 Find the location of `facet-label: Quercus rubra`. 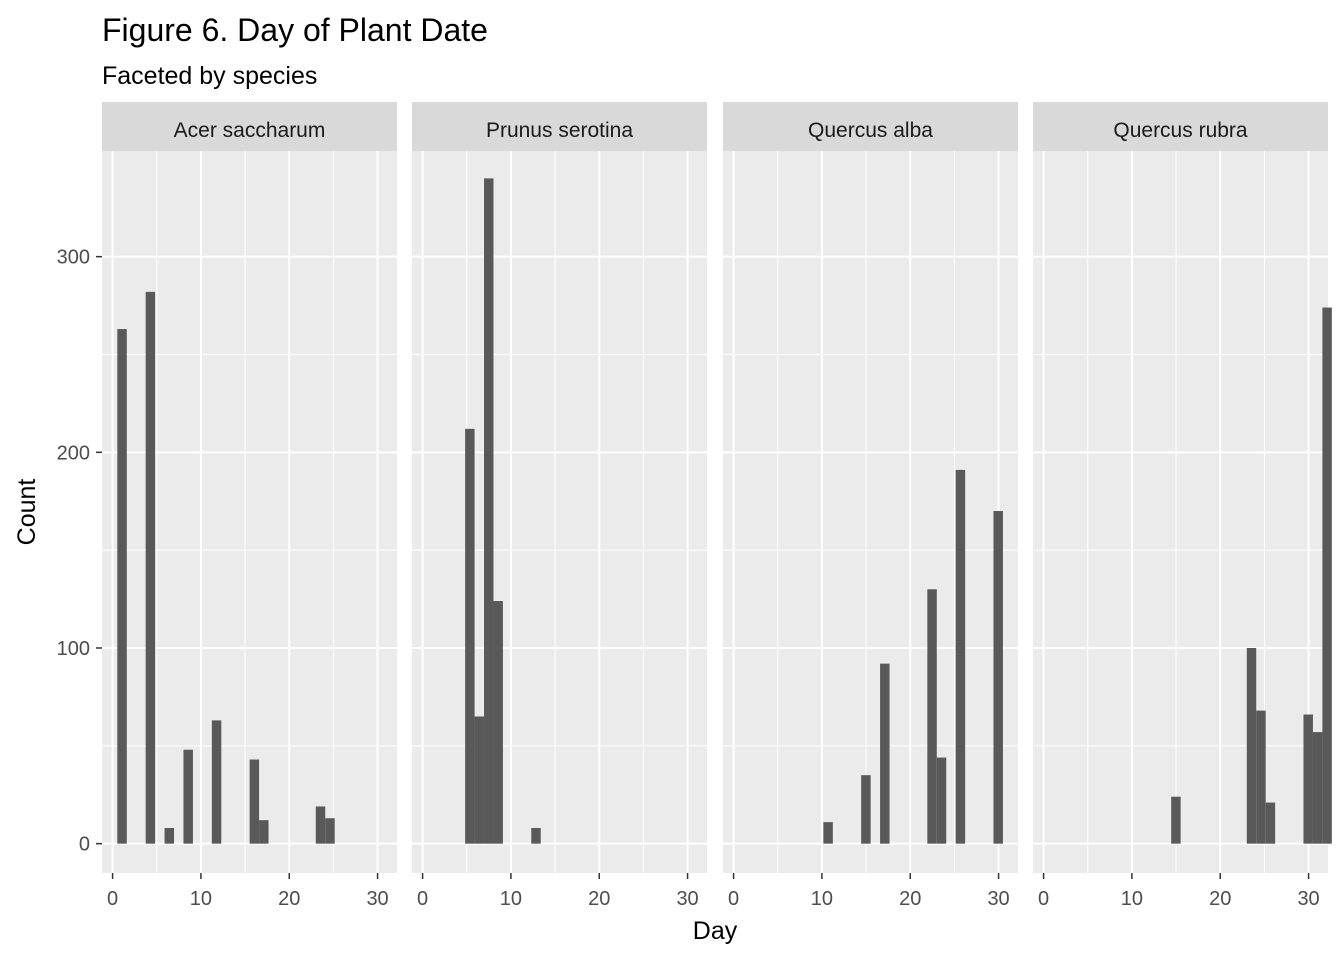

facet-label: Quercus rubra is located at coordinates (1180, 130).